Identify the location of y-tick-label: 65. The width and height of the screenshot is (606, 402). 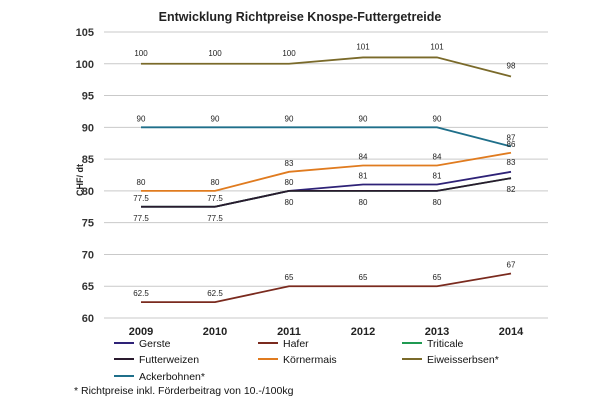
(88, 287).